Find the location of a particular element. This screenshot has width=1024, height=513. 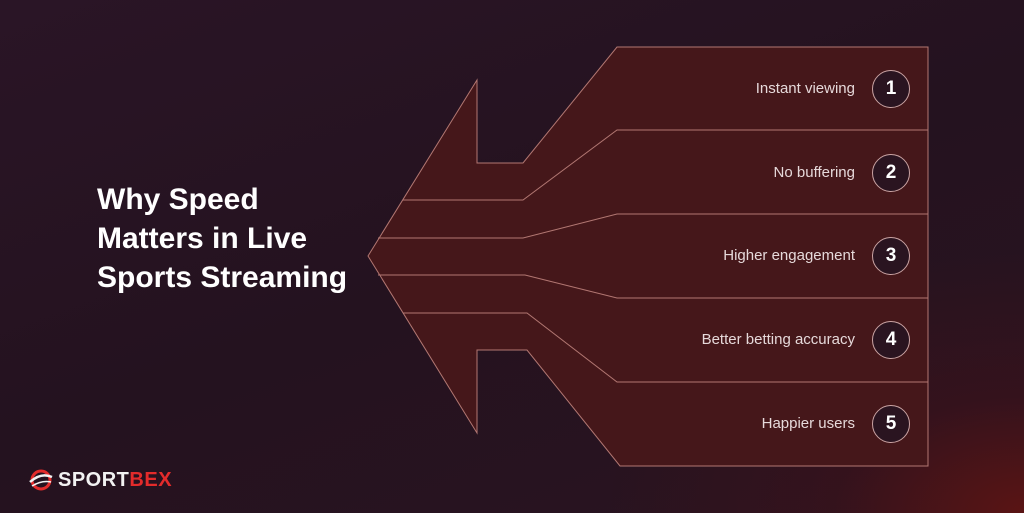

item-label-4: Better betting accuracy is located at coordinates (778, 339).